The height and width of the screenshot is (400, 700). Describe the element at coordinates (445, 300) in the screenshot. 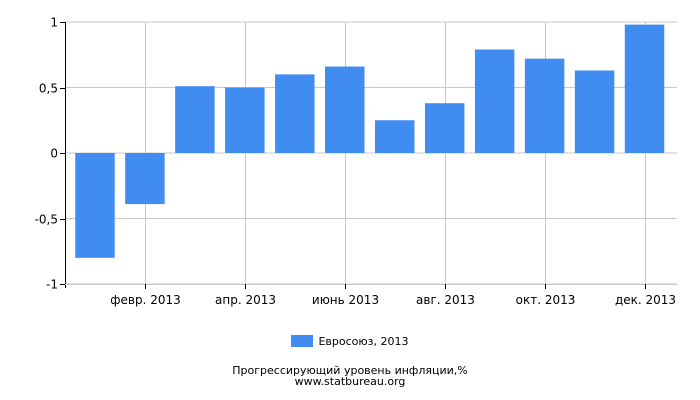

I see `x-tick-label: авг. 2013` at that location.